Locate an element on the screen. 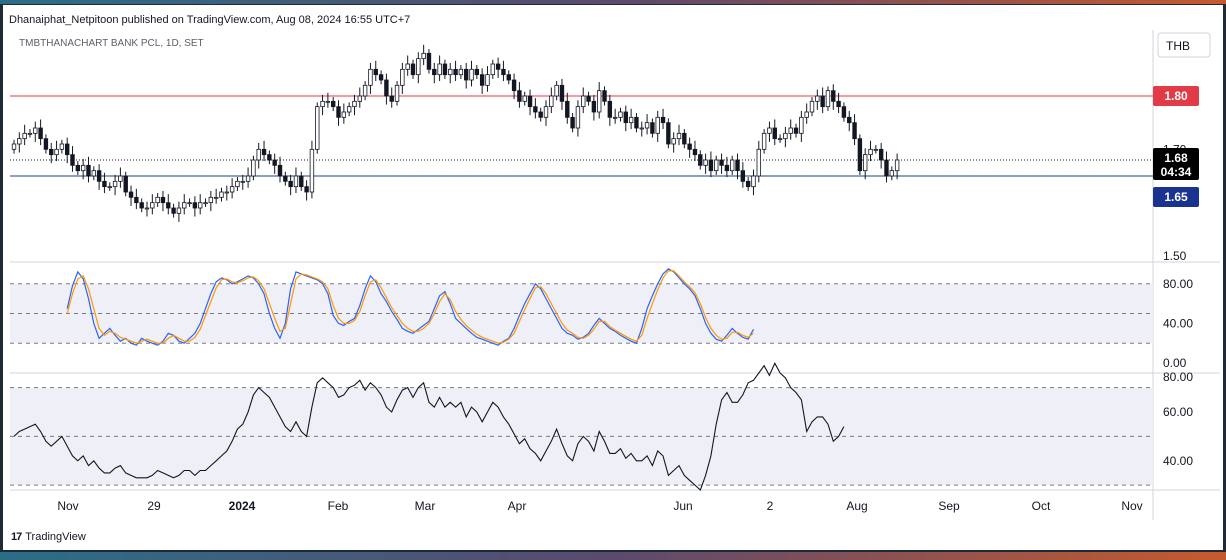 This screenshot has height=560, width=1226. currency-label: THB is located at coordinates (1178, 46).